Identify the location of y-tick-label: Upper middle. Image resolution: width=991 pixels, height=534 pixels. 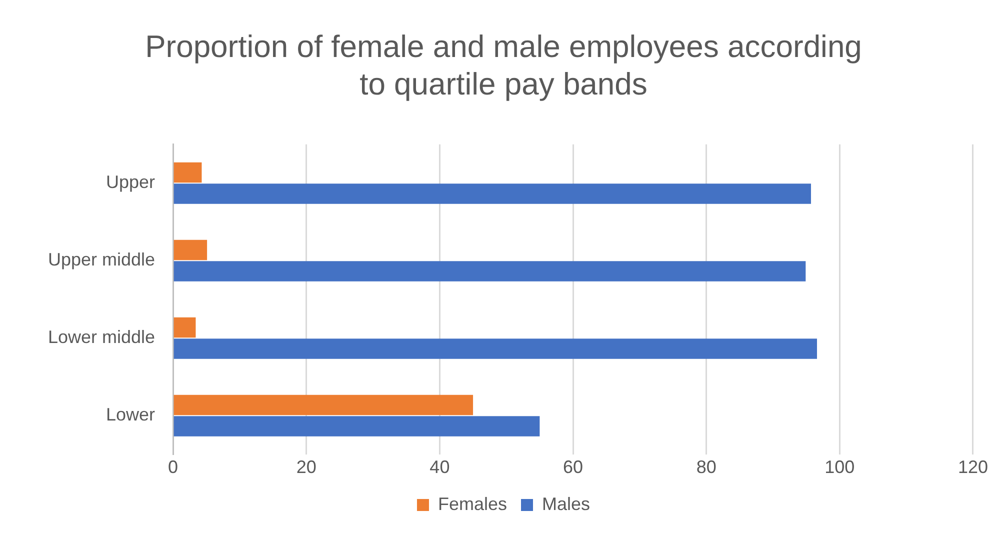
(102, 260).